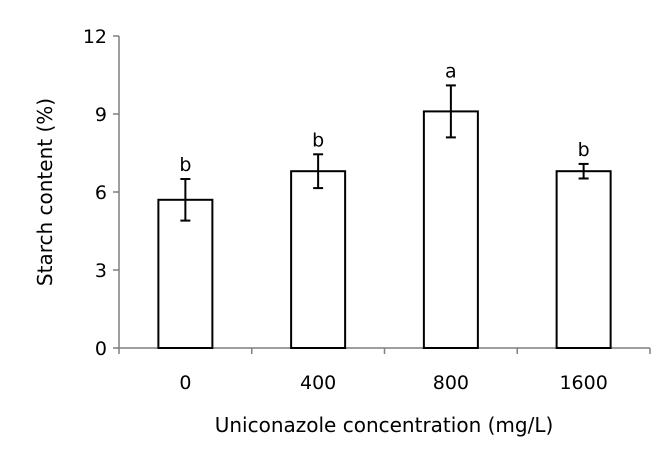 This screenshot has width=672, height=451. What do you see at coordinates (384, 425) in the screenshot?
I see `x-axis-label: Uniconazole concentration (mg/L)` at bounding box center [384, 425].